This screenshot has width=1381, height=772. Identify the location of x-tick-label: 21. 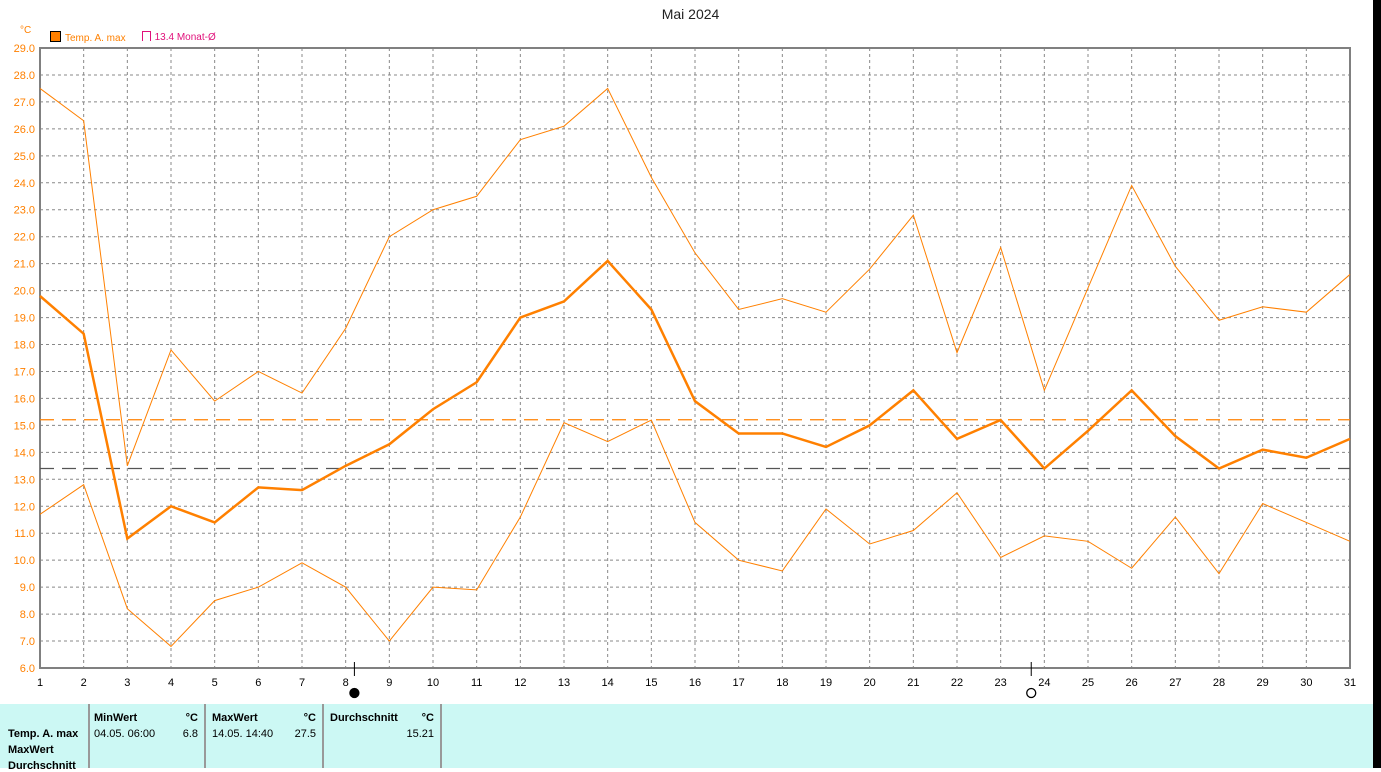
(913, 683).